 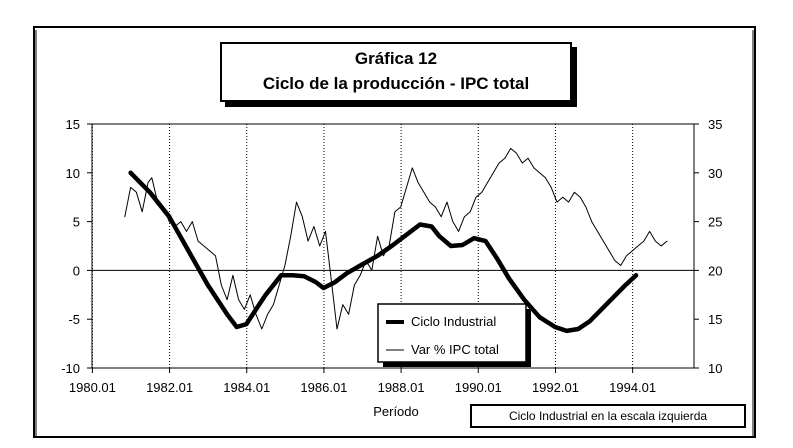 What do you see at coordinates (70, 368) in the screenshot?
I see `y-left-tick-label--10: -10` at bounding box center [70, 368].